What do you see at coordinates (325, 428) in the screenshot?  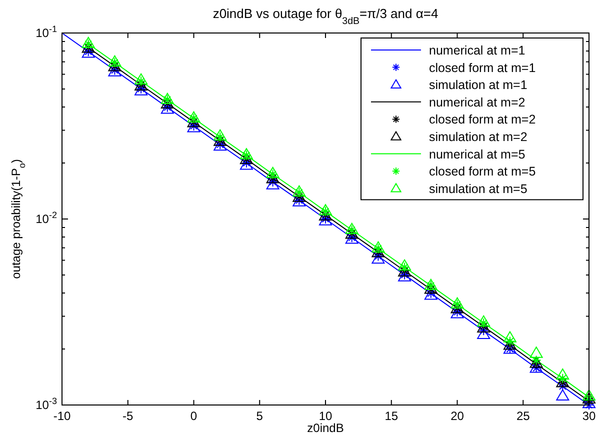 I see `x-axis-title: z0indB` at bounding box center [325, 428].